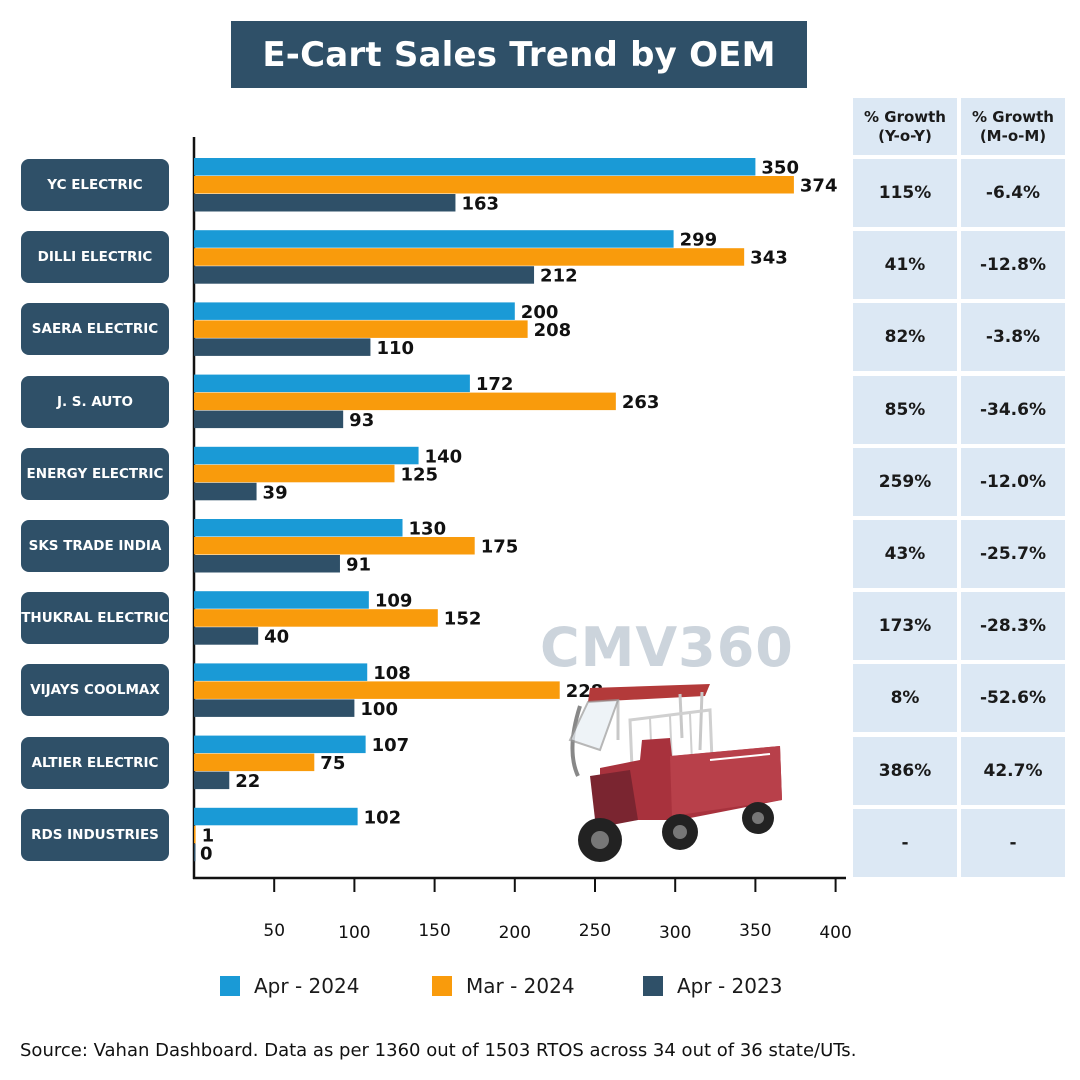  I want to click on bar-value-label: 172, so click(495, 384).